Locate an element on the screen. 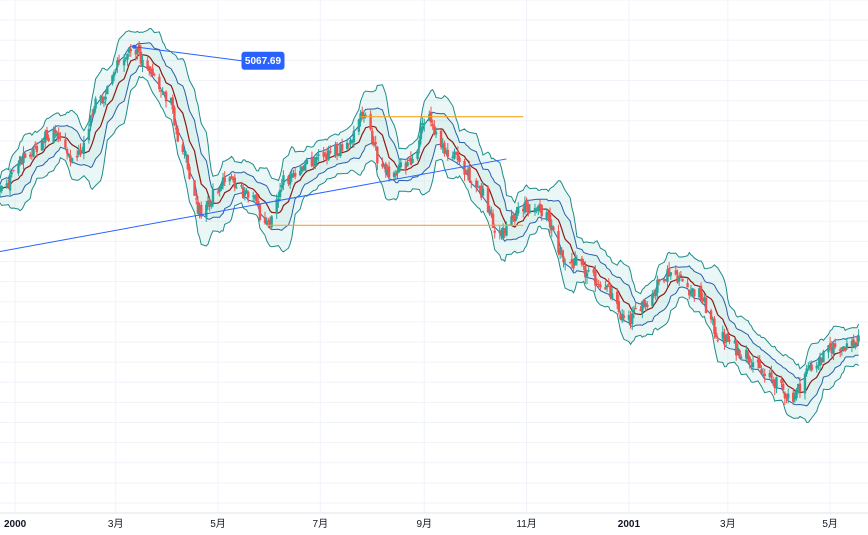  x-tick-label: 2000 is located at coordinates (15, 524).